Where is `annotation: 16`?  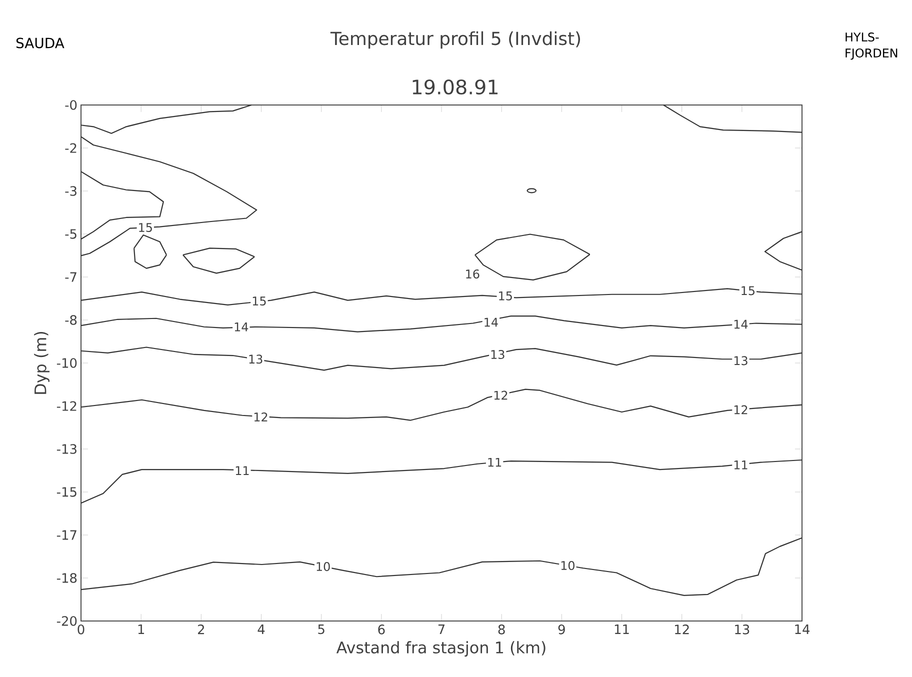 annotation: 16 is located at coordinates (473, 274).